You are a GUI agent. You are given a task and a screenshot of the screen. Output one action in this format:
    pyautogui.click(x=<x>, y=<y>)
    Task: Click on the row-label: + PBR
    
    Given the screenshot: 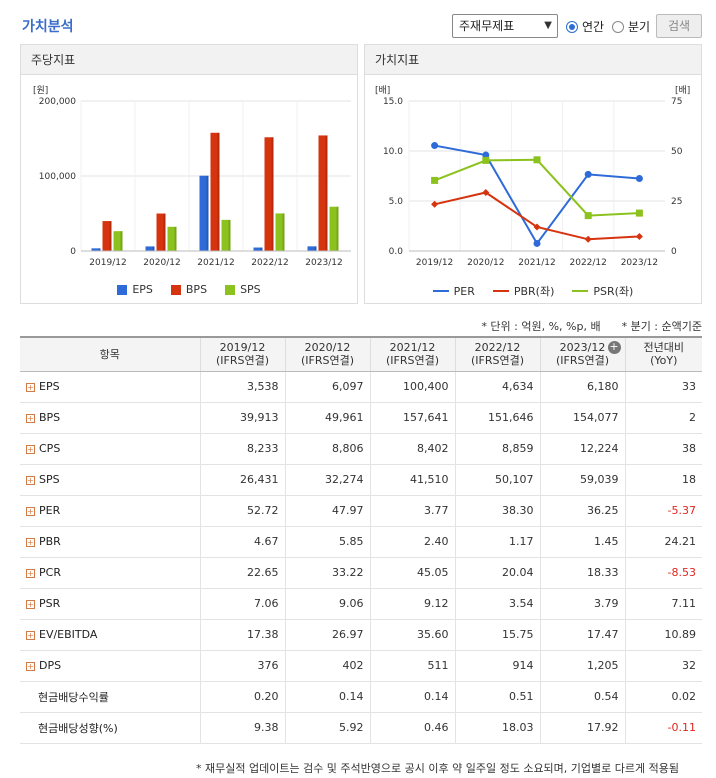 What is the action you would take?
    pyautogui.click(x=110, y=542)
    